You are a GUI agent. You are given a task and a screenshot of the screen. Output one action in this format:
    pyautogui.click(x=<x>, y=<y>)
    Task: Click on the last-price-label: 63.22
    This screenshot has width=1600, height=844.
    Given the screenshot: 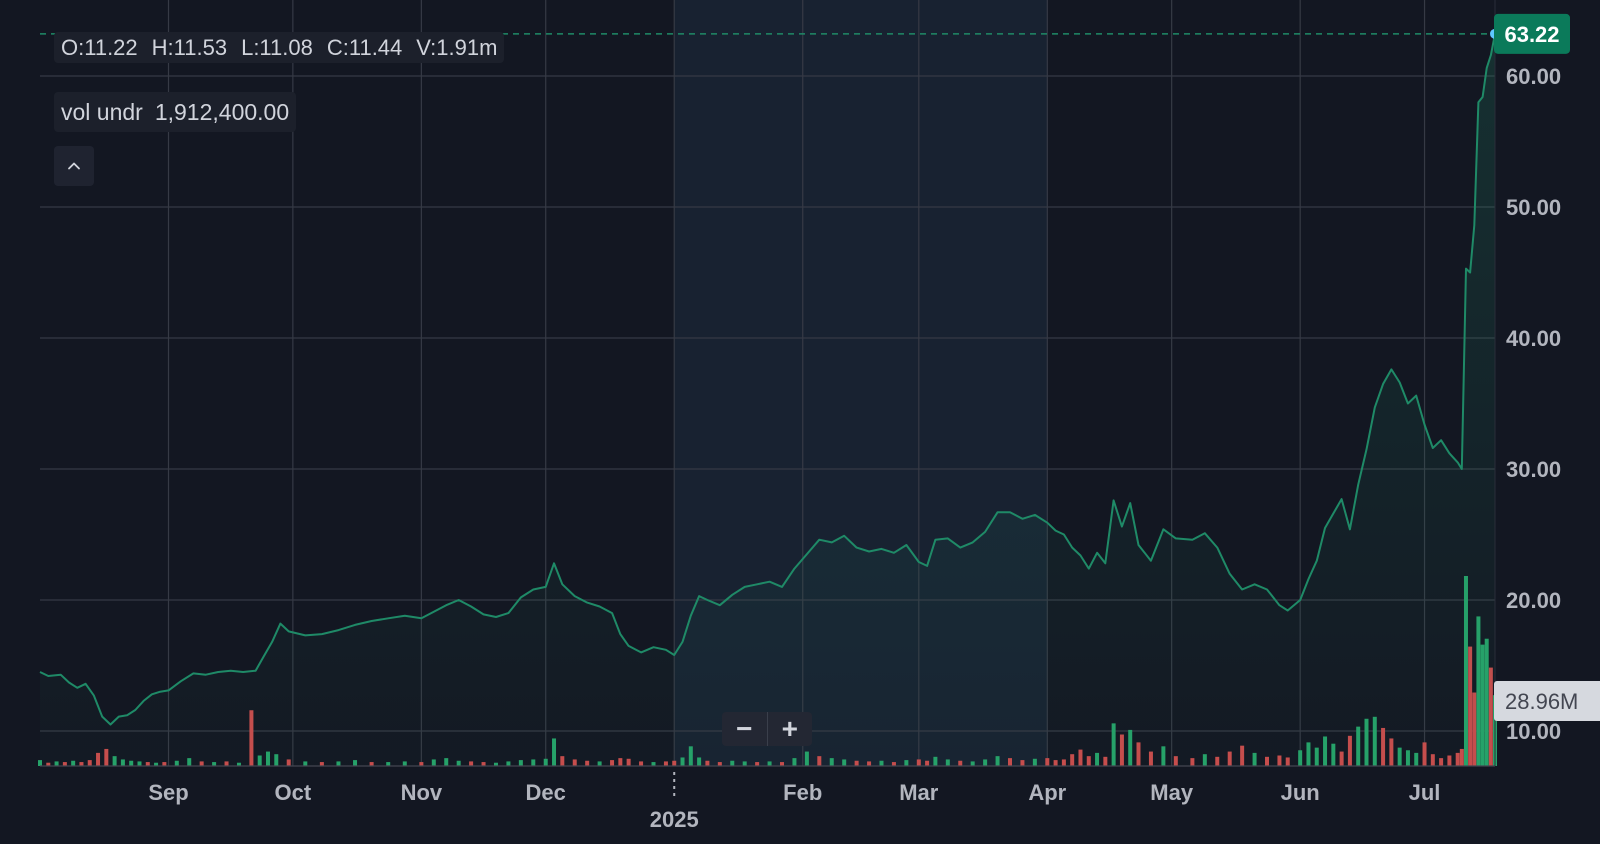 What is the action you would take?
    pyautogui.click(x=1531, y=34)
    